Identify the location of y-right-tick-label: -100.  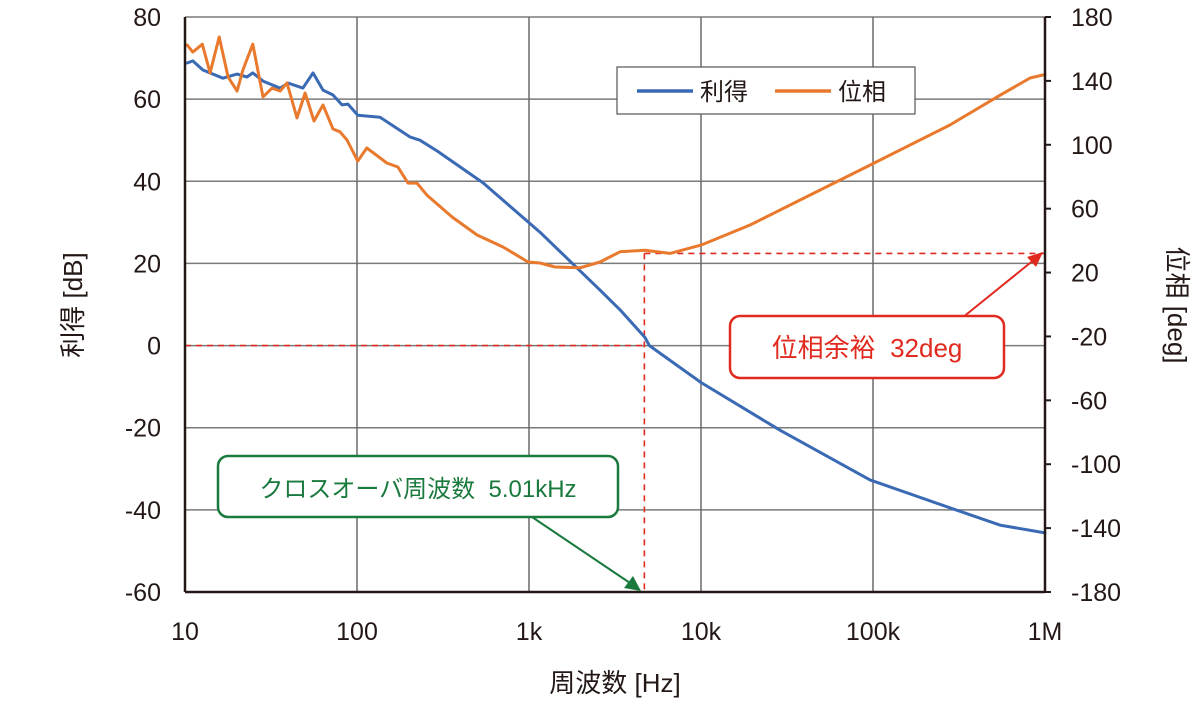
(1096, 465).